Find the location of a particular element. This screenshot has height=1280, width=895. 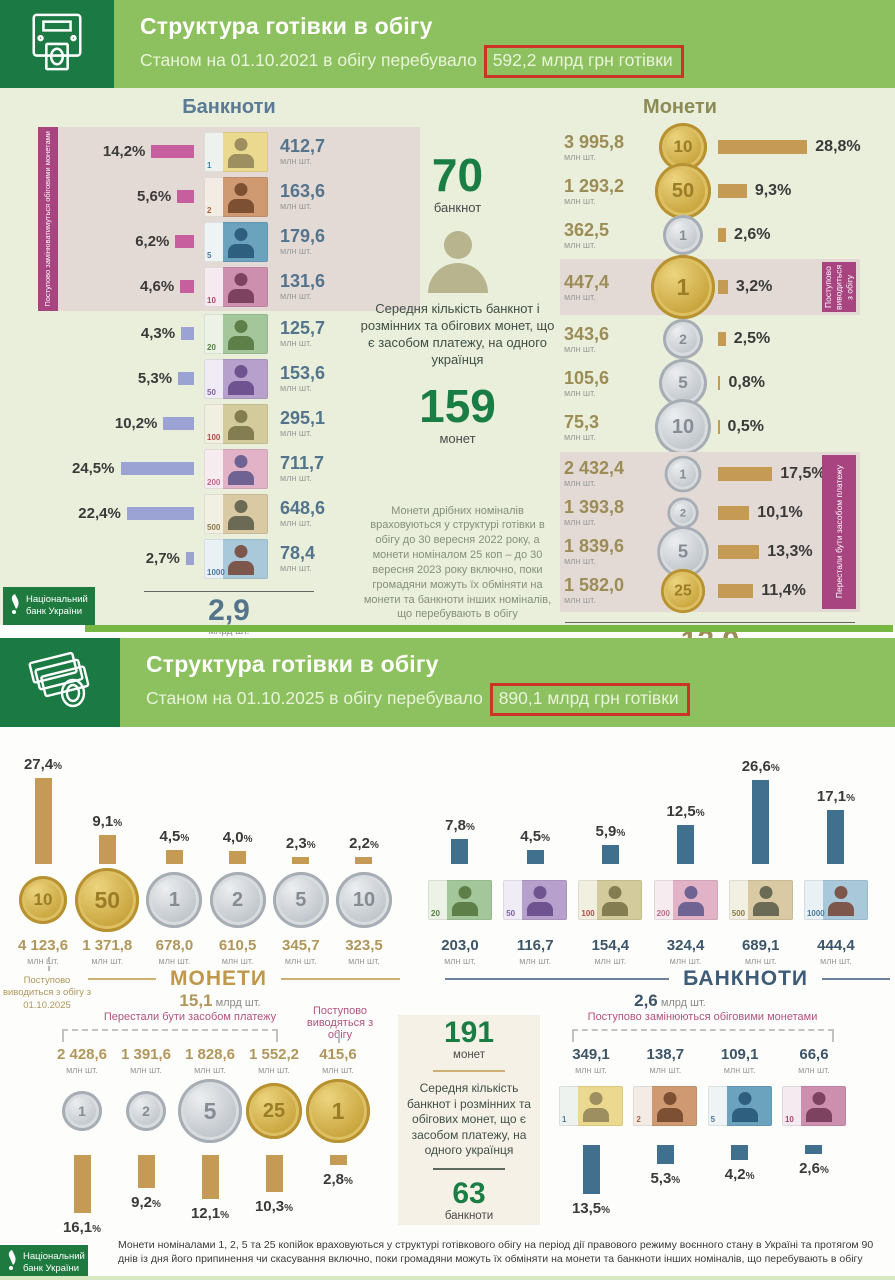

coin-denomination: 10 is located at coordinates (683, 146).